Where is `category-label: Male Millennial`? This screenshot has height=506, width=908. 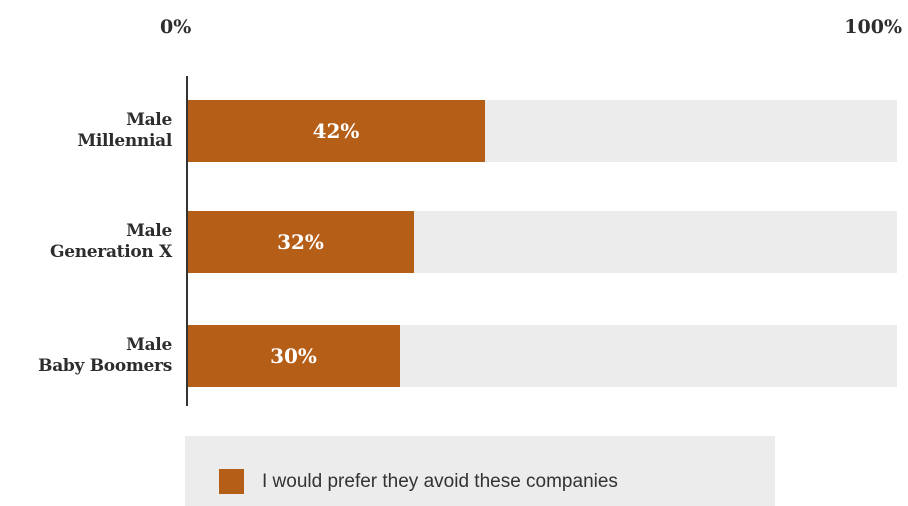 category-label: Male Millennial is located at coordinates (124, 131).